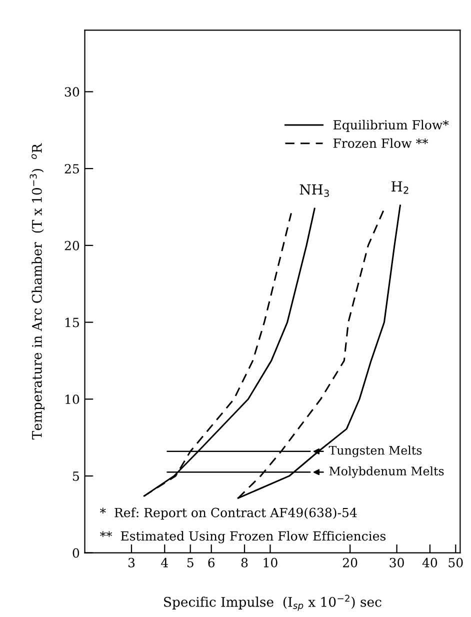 The image size is (471, 617). What do you see at coordinates (430, 563) in the screenshot?
I see `x-tick-label: 40` at bounding box center [430, 563].